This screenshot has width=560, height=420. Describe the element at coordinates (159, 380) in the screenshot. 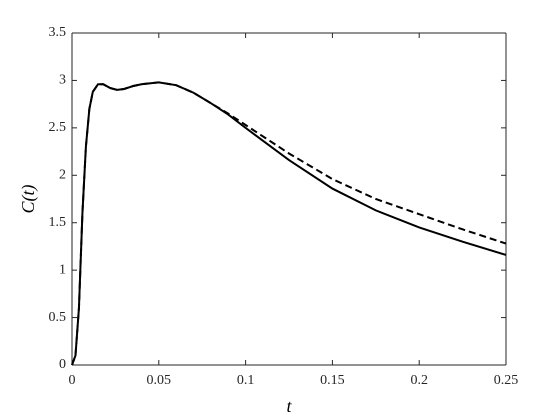

I see `x-tick-label: 0.05` at that location.